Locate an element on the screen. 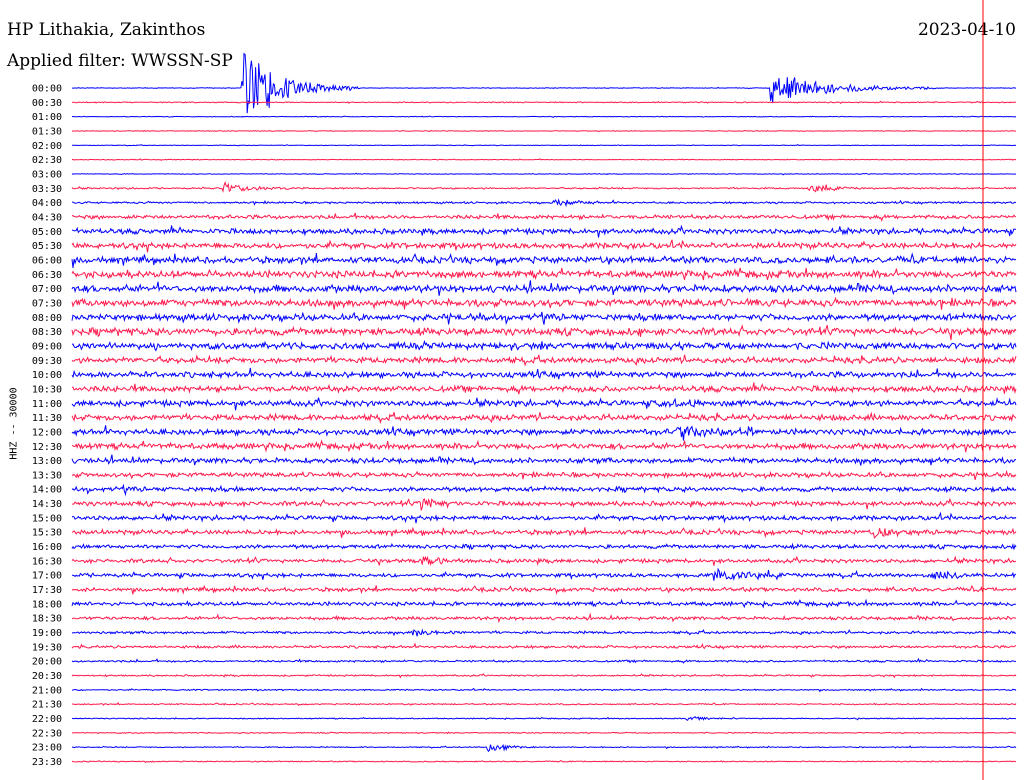 Image resolution: width=1024 pixels, height=780 pixels. tick-label: 07:00 is located at coordinates (47, 289).